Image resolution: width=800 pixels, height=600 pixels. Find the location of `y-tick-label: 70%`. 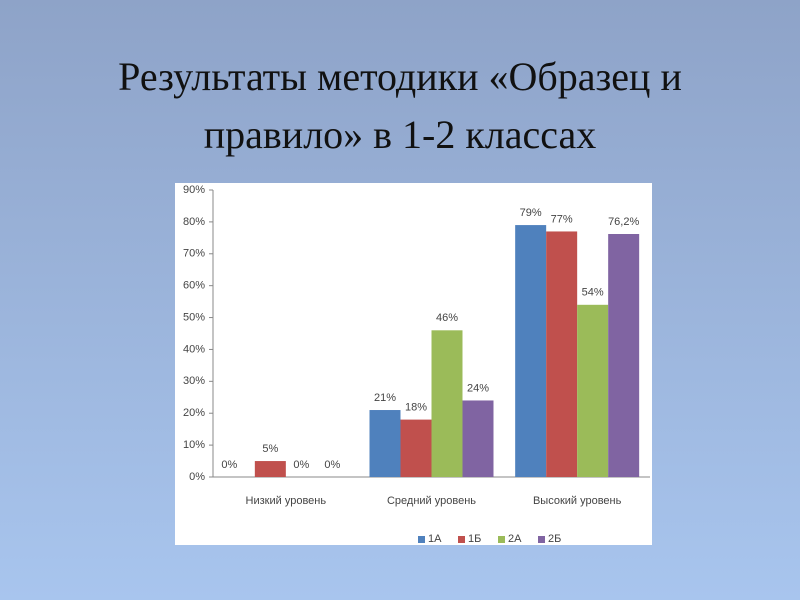

y-tick-label: 70% is located at coordinates (194, 254).